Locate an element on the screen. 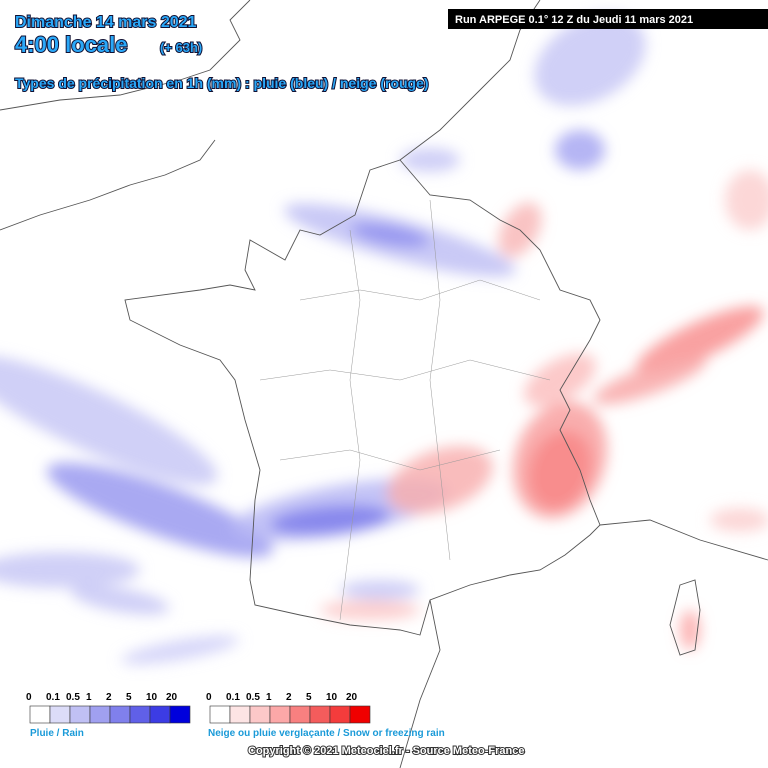 The image size is (768, 768). rain-caption: Pluie / Rain is located at coordinates (57, 733).